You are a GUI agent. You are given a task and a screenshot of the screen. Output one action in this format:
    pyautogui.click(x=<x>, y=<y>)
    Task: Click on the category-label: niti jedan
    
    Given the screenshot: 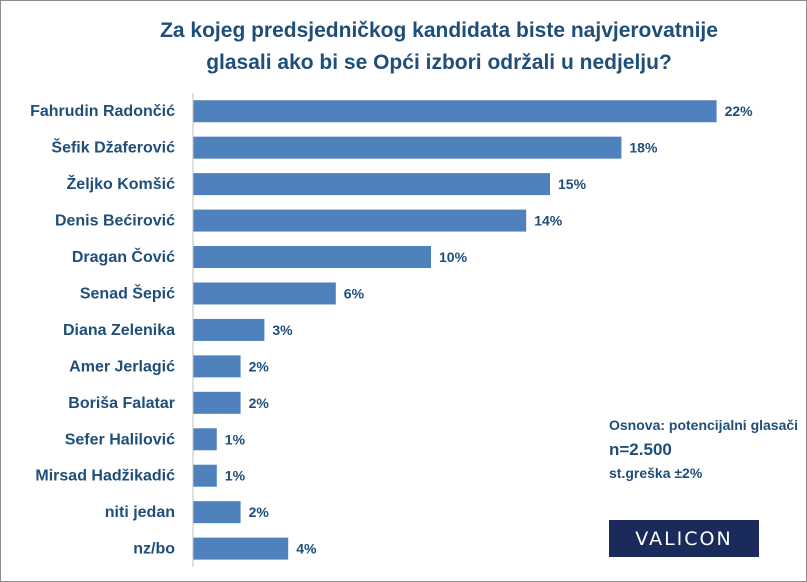 What is the action you would take?
    pyautogui.click(x=140, y=512)
    